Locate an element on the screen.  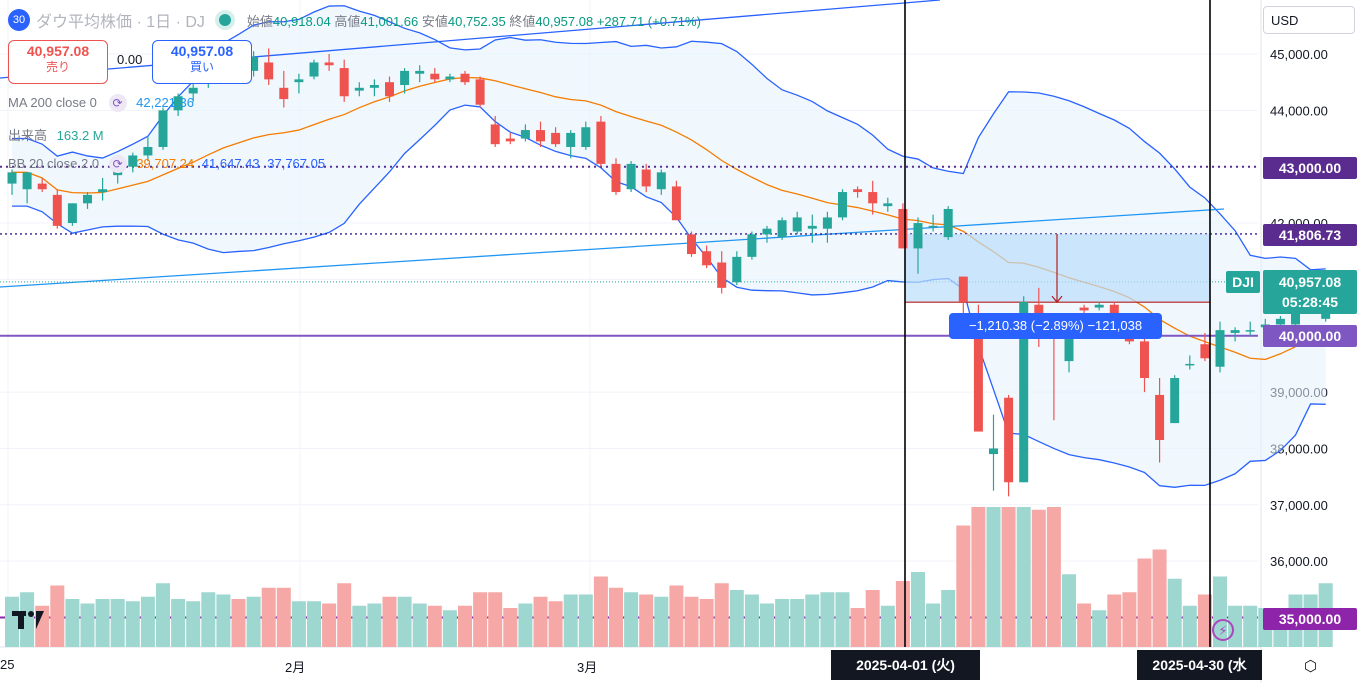
last-price-badge: 40,957.08 05:28:45 is located at coordinates (1310, 292).